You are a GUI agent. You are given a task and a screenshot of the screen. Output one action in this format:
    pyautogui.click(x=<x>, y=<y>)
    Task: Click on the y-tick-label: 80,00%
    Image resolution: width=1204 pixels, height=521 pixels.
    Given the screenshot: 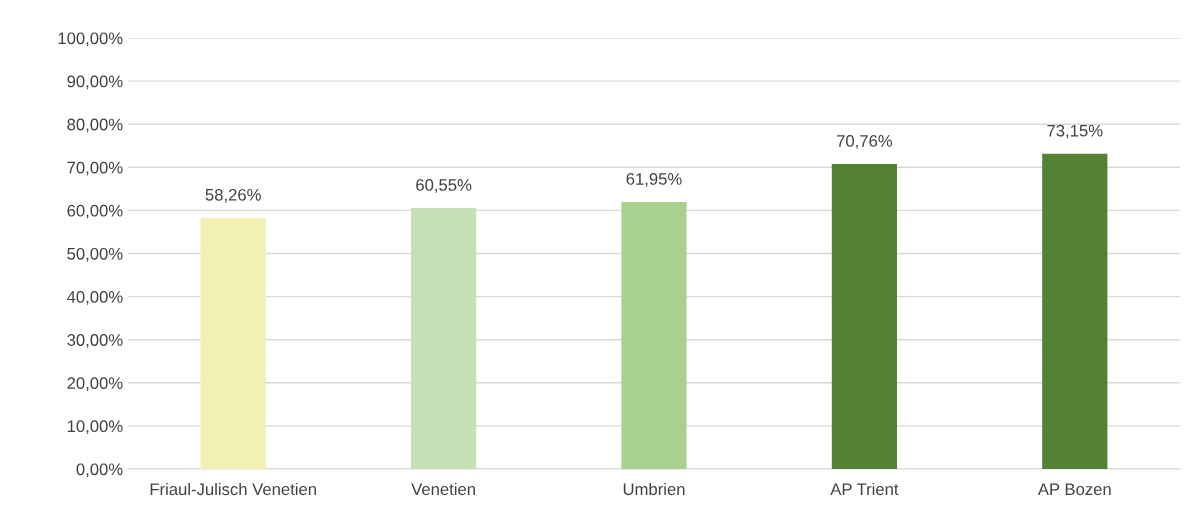 What is the action you would take?
    pyautogui.click(x=95, y=125)
    